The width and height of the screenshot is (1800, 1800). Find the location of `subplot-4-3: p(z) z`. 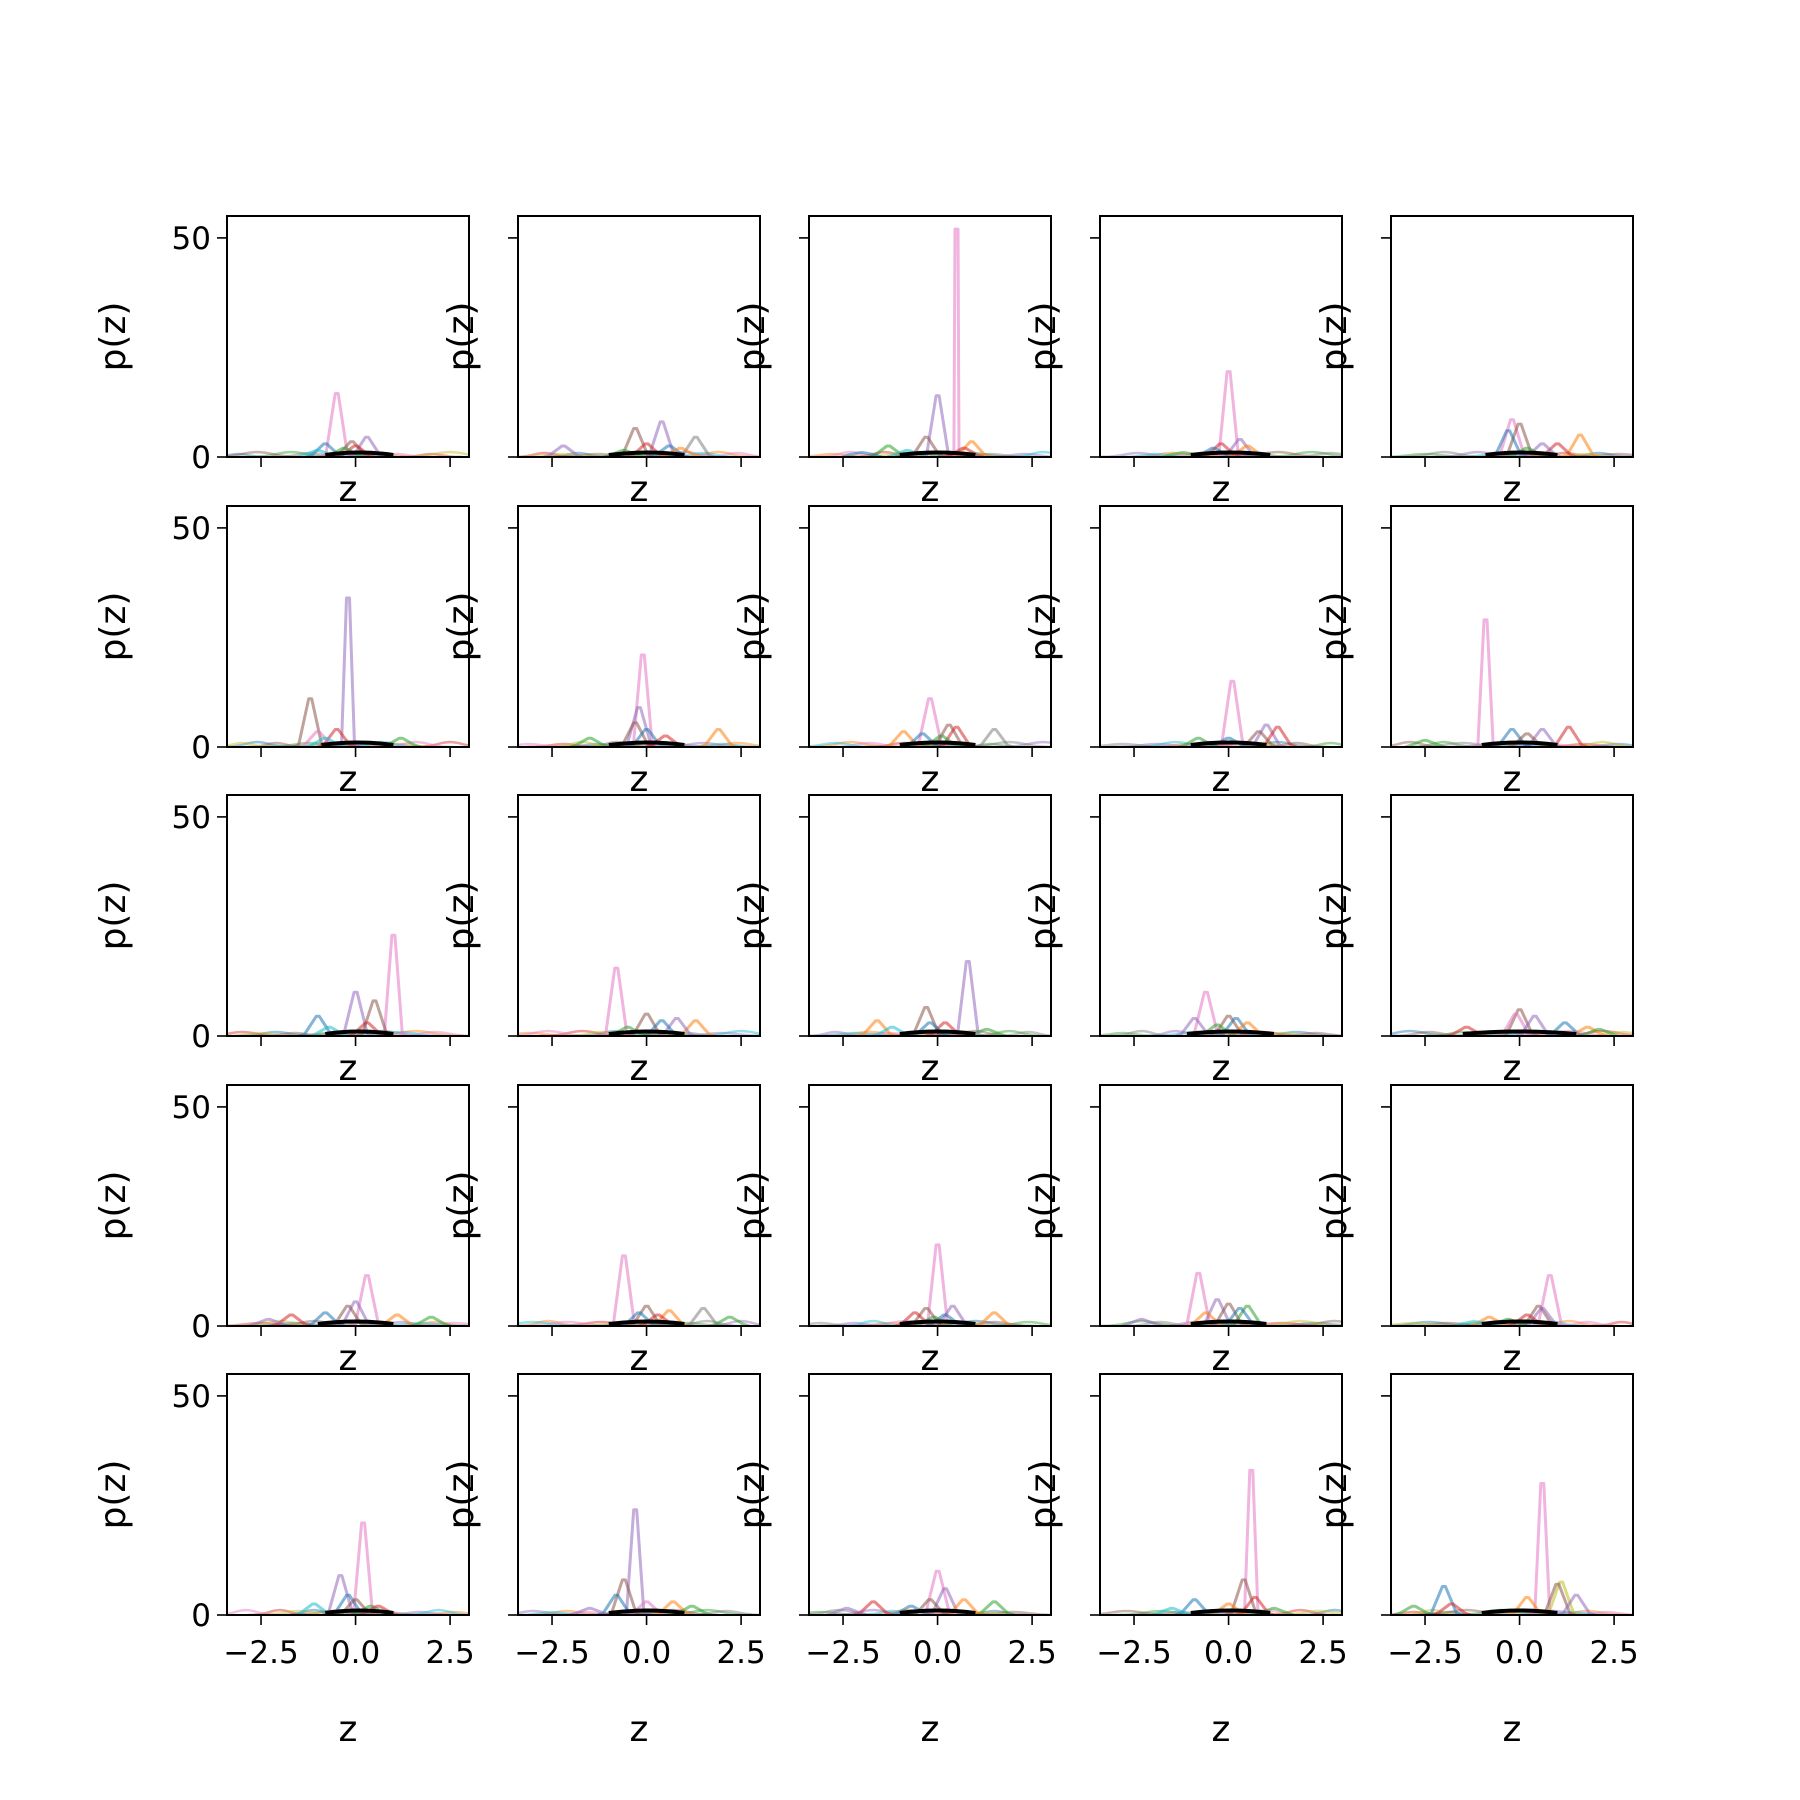

subplot-4-3: p(z) z is located at coordinates (892, 1231).